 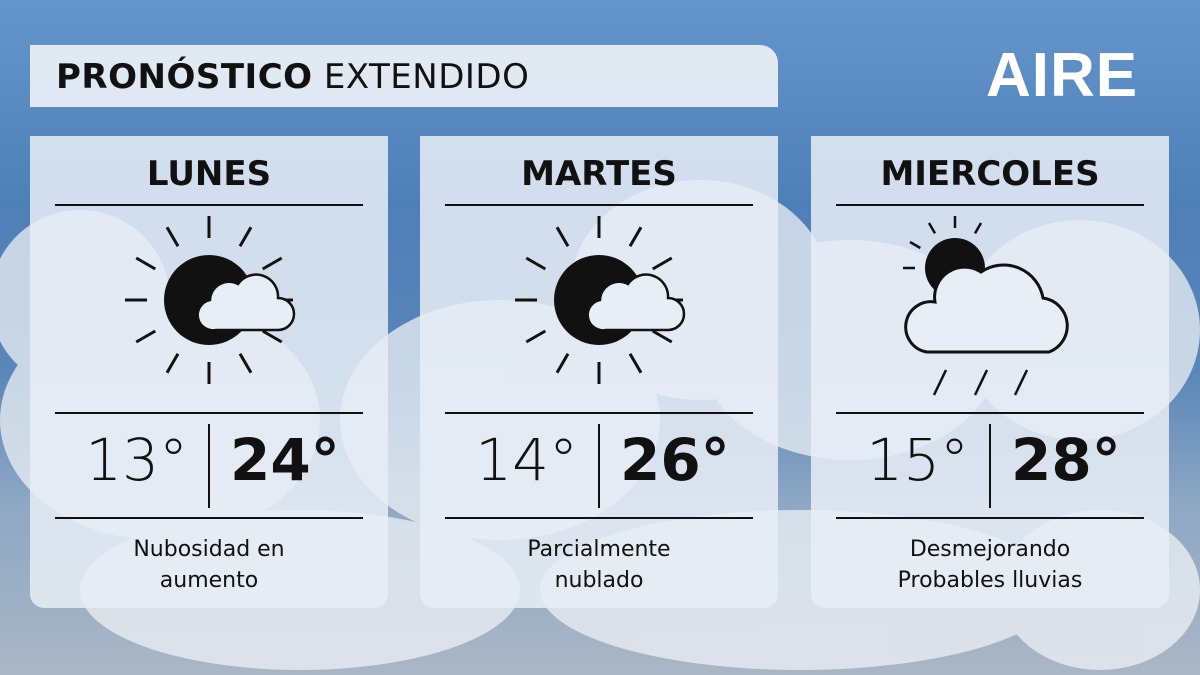 What do you see at coordinates (1062, 75) in the screenshot?
I see `aire-logo: AIRE` at bounding box center [1062, 75].